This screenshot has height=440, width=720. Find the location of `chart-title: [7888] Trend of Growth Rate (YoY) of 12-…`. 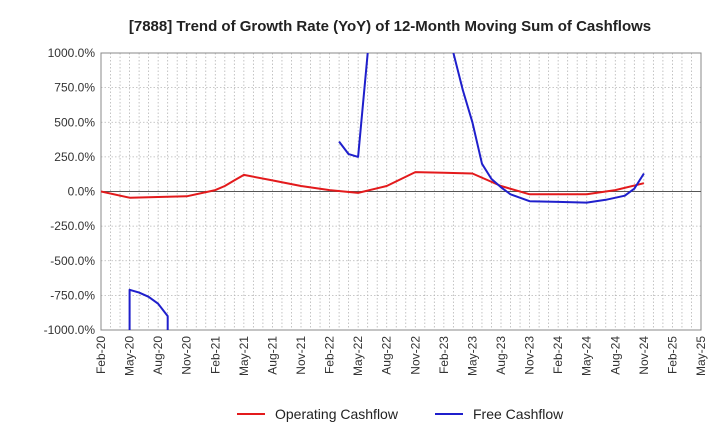

chart-title: [7888] Trend of Growth Rate (YoY) of 12-… is located at coordinates (390, 26).